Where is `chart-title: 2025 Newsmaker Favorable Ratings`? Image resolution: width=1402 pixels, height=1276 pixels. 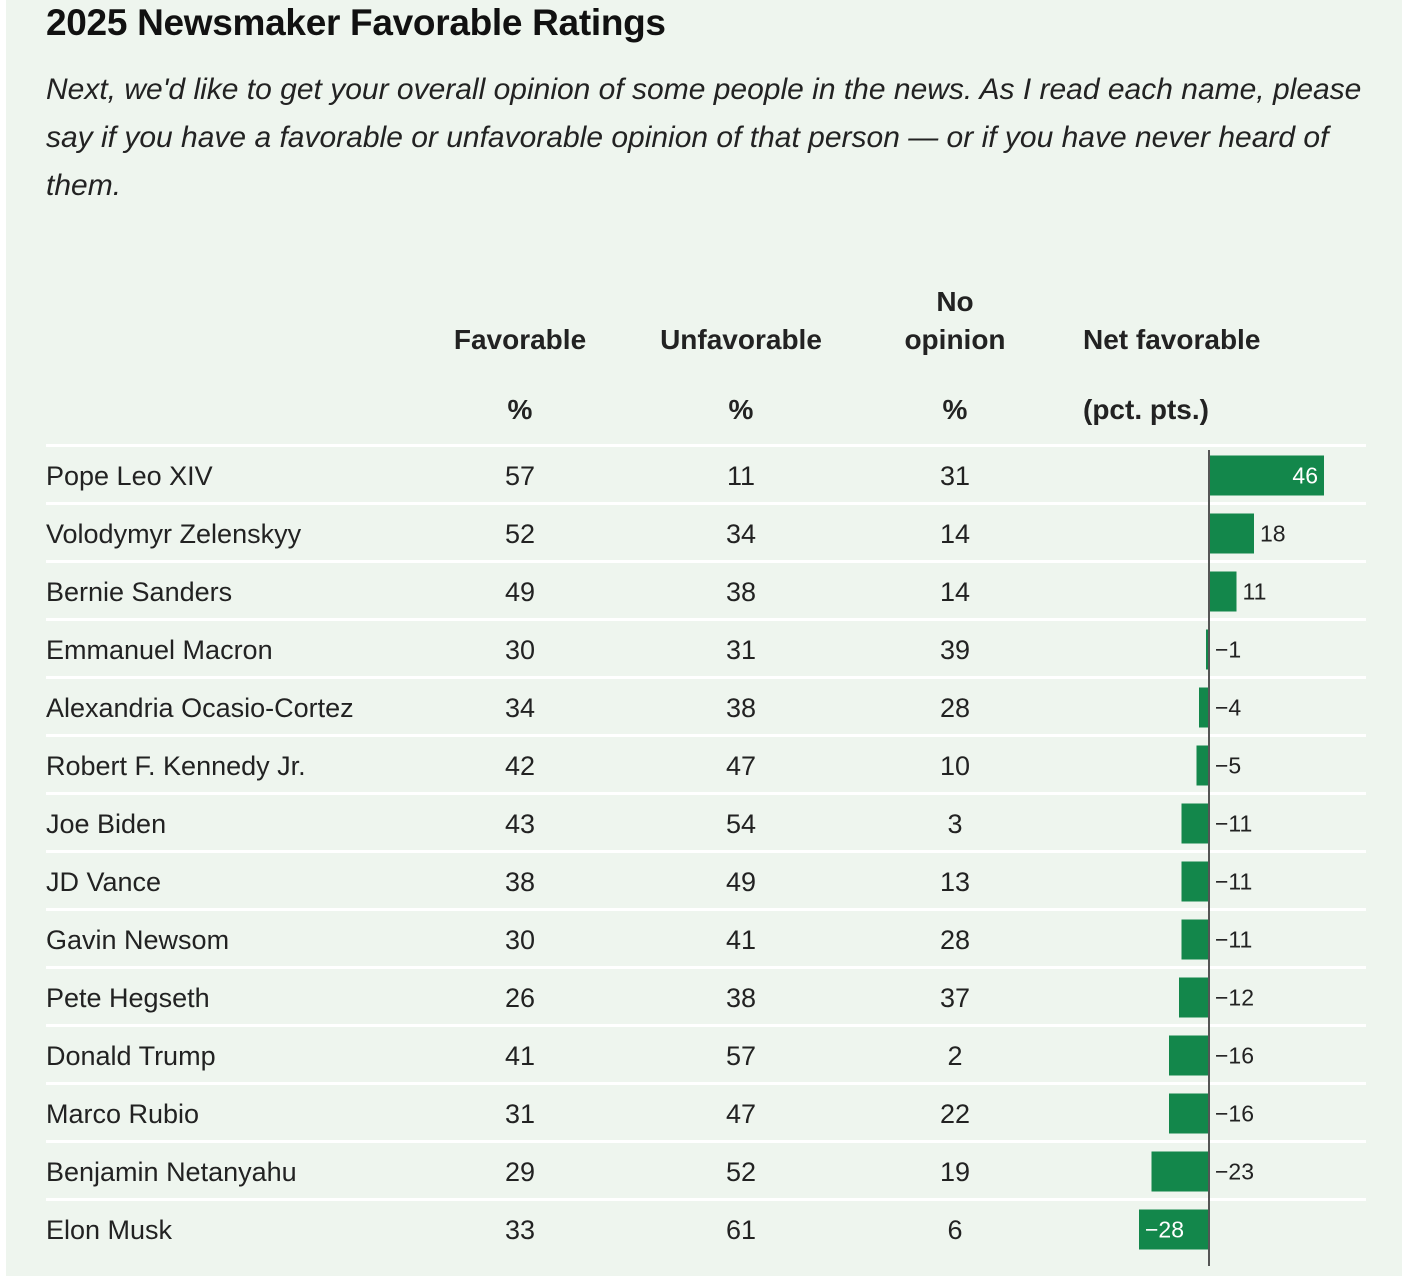 chart-title: 2025 Newsmaker Favorable Ratings is located at coordinates (356, 22).